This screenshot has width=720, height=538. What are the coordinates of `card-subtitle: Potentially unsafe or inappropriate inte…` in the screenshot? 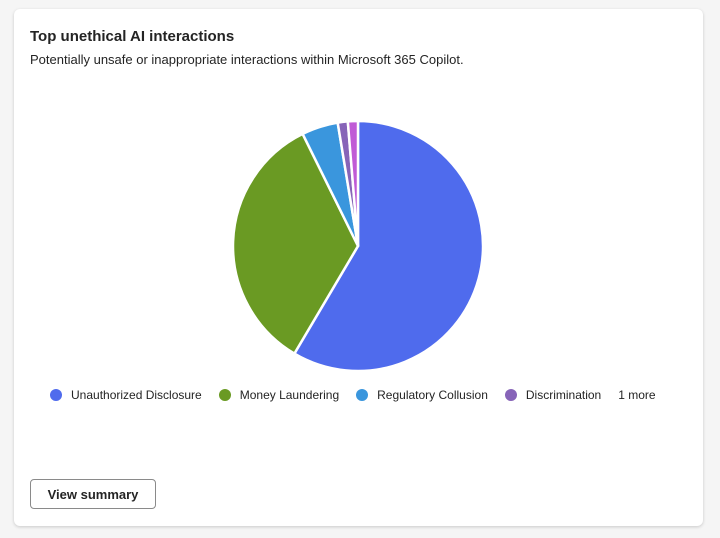 It's located at (247, 59).